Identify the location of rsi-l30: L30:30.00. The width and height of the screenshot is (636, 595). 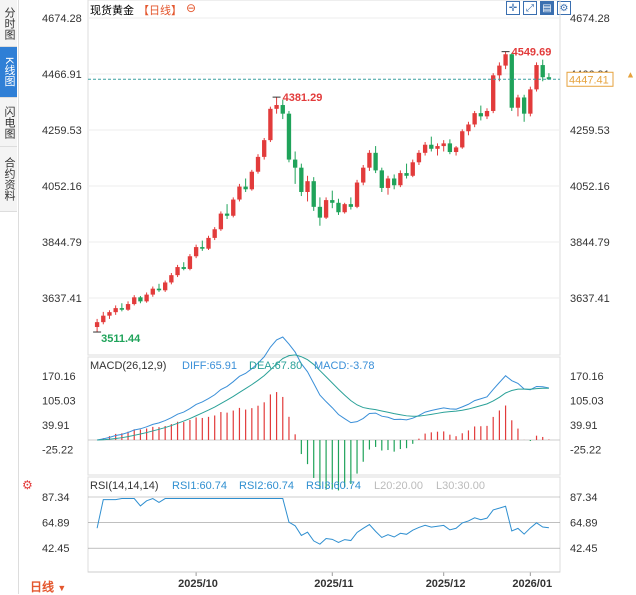
(460, 486).